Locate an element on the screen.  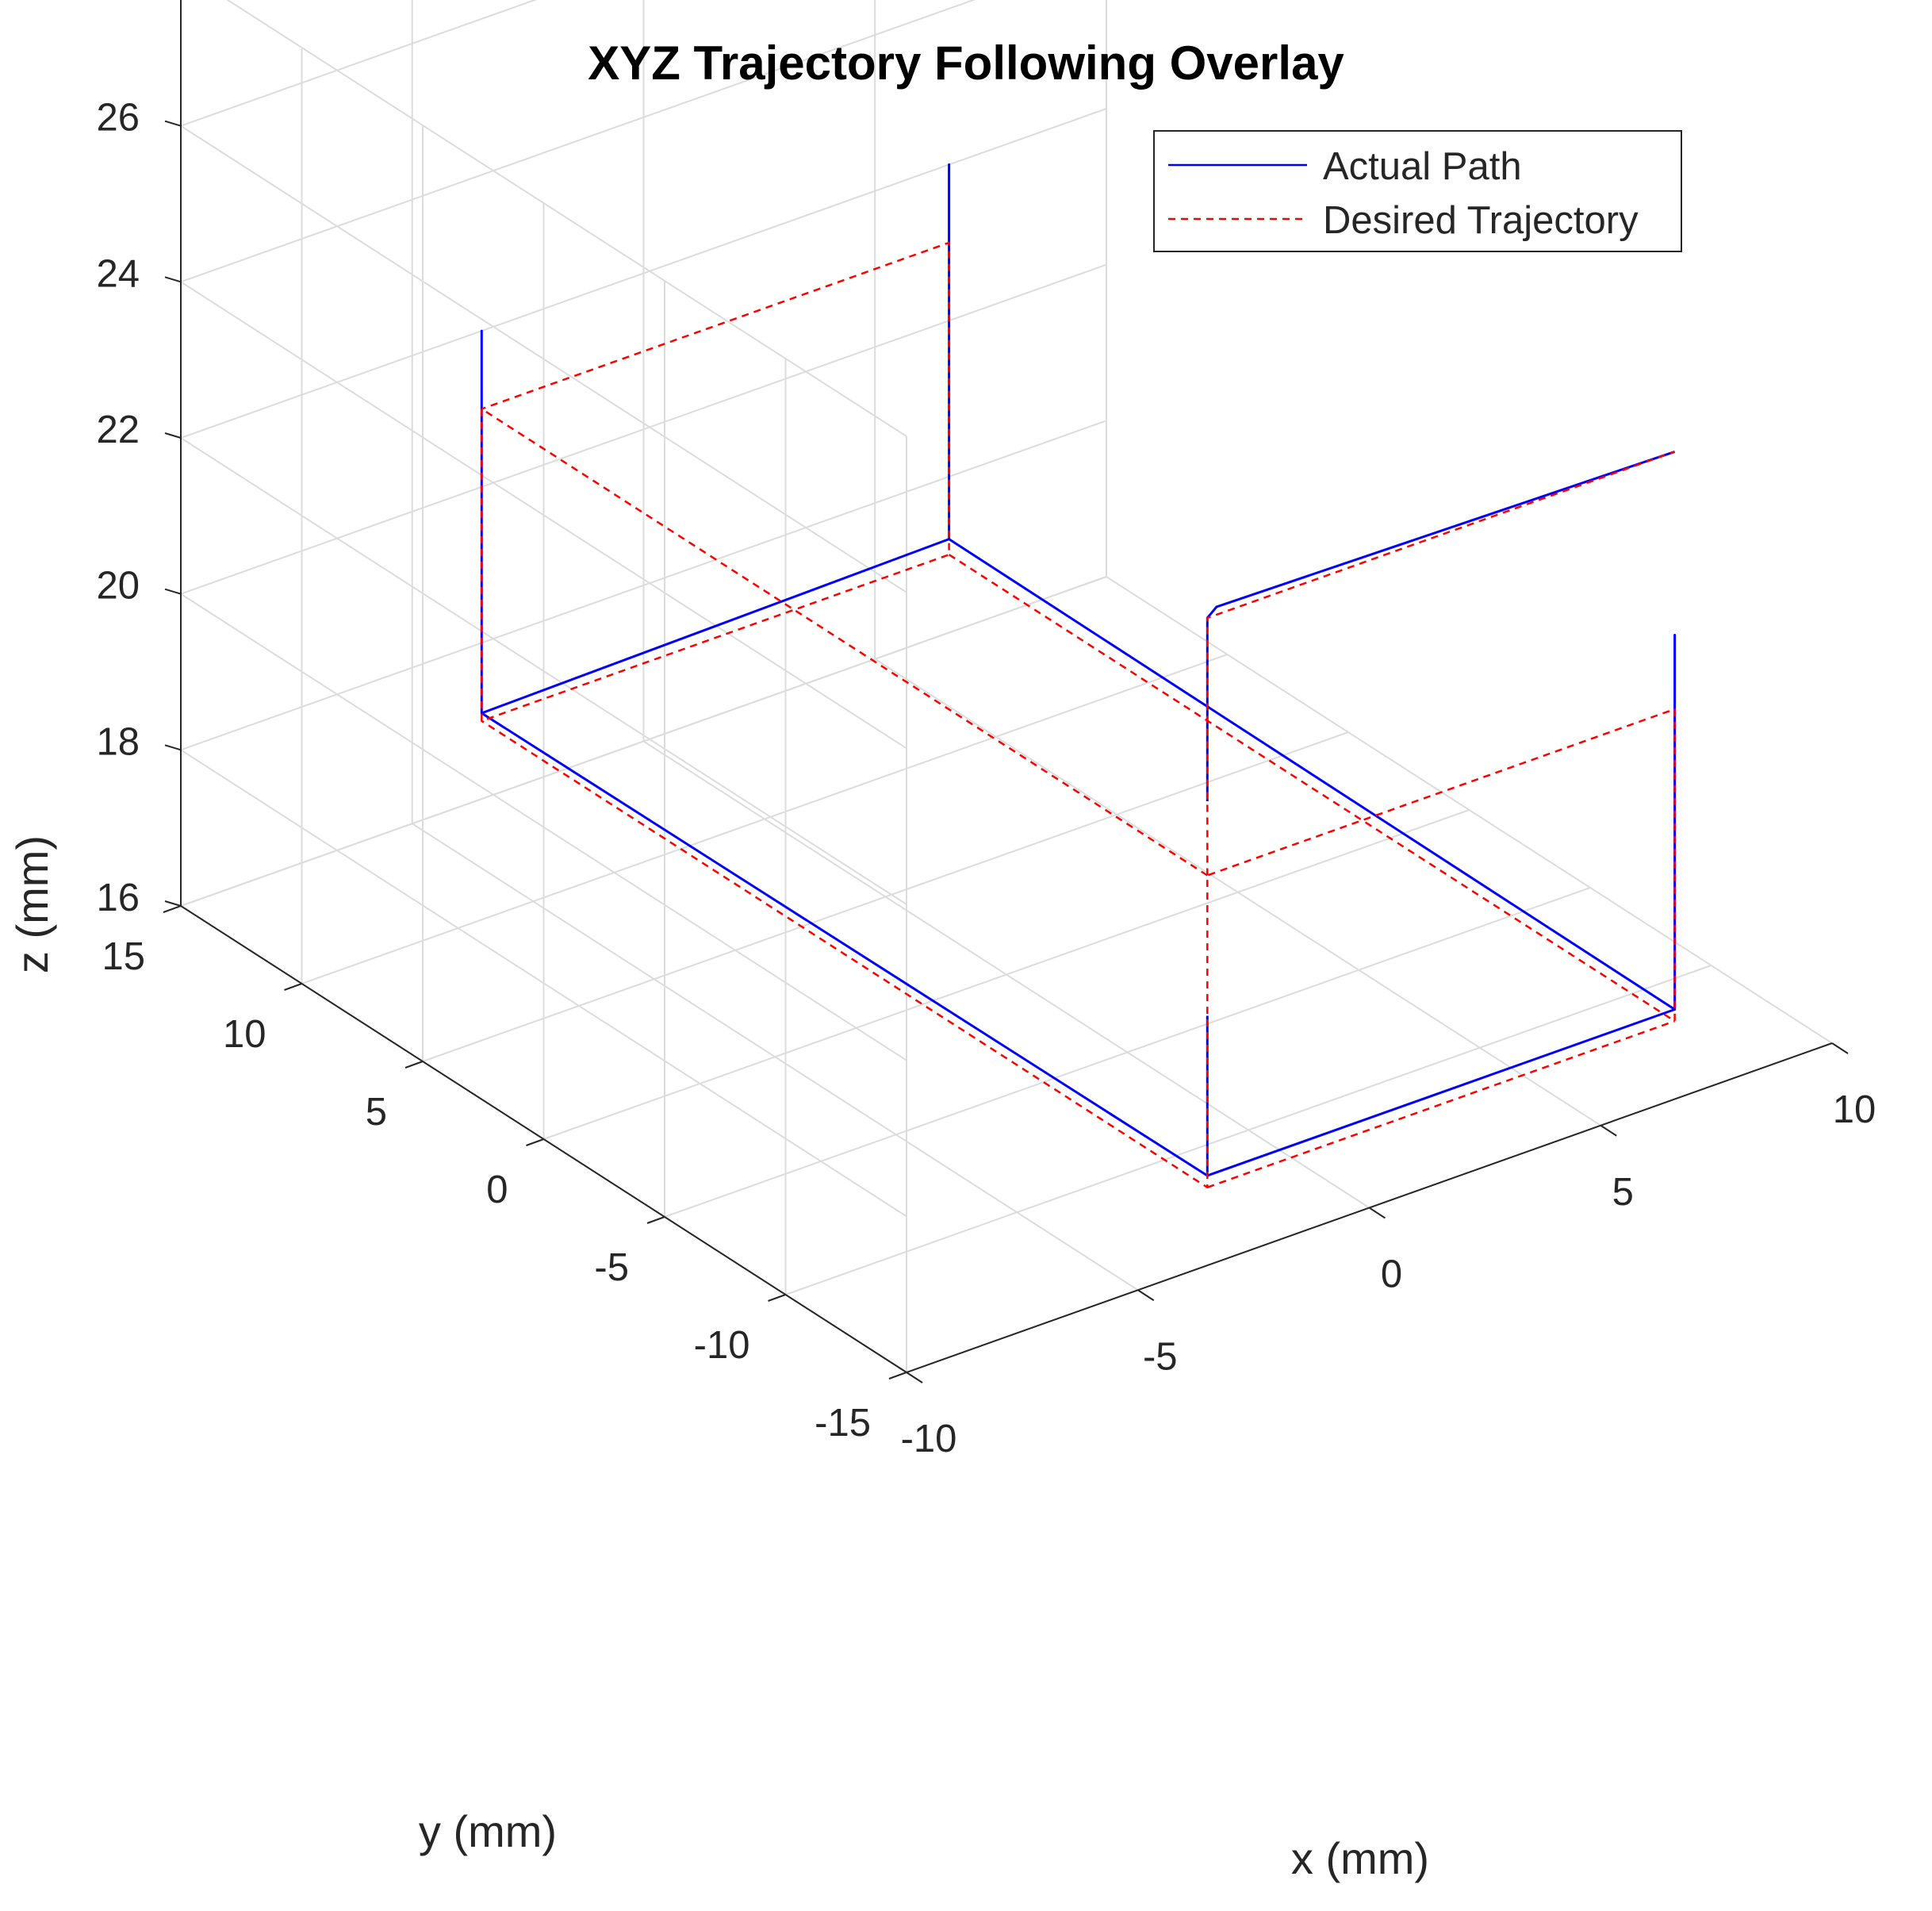
x-axis-label: x (mm) is located at coordinates (1360, 1858).